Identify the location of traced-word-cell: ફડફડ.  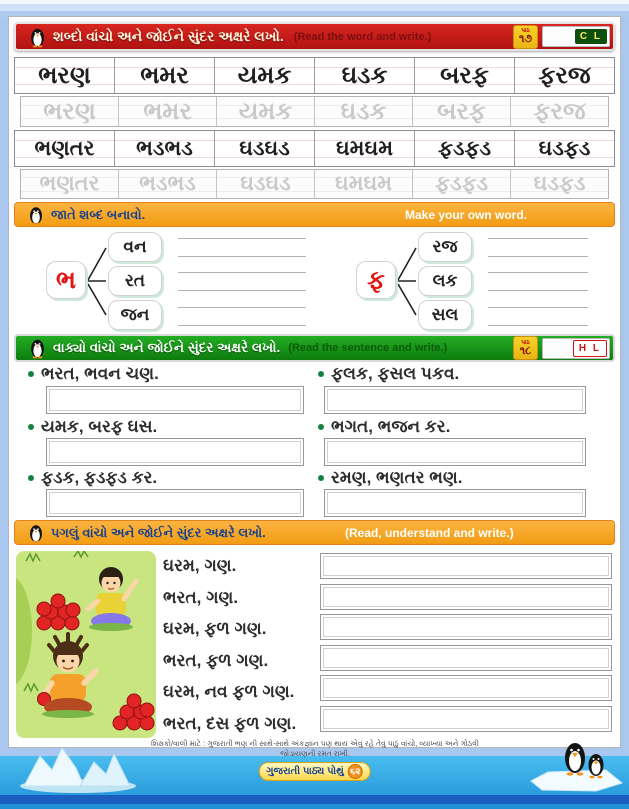
(462, 184).